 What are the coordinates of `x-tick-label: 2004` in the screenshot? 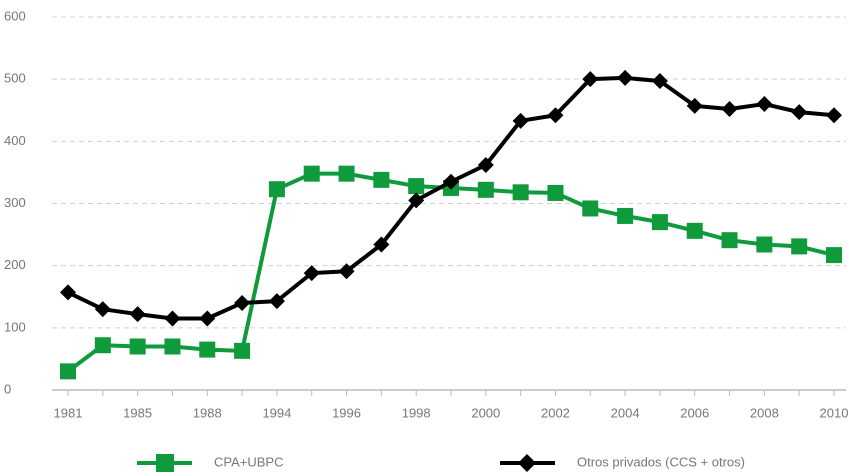 It's located at (625, 412).